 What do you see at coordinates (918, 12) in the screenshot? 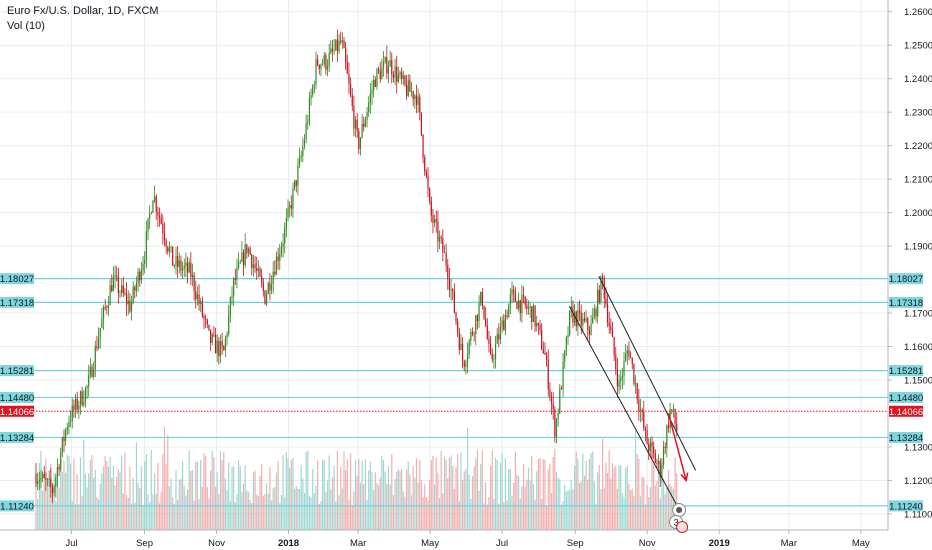
I see `price-tick-label: 1.26000` at bounding box center [918, 12].